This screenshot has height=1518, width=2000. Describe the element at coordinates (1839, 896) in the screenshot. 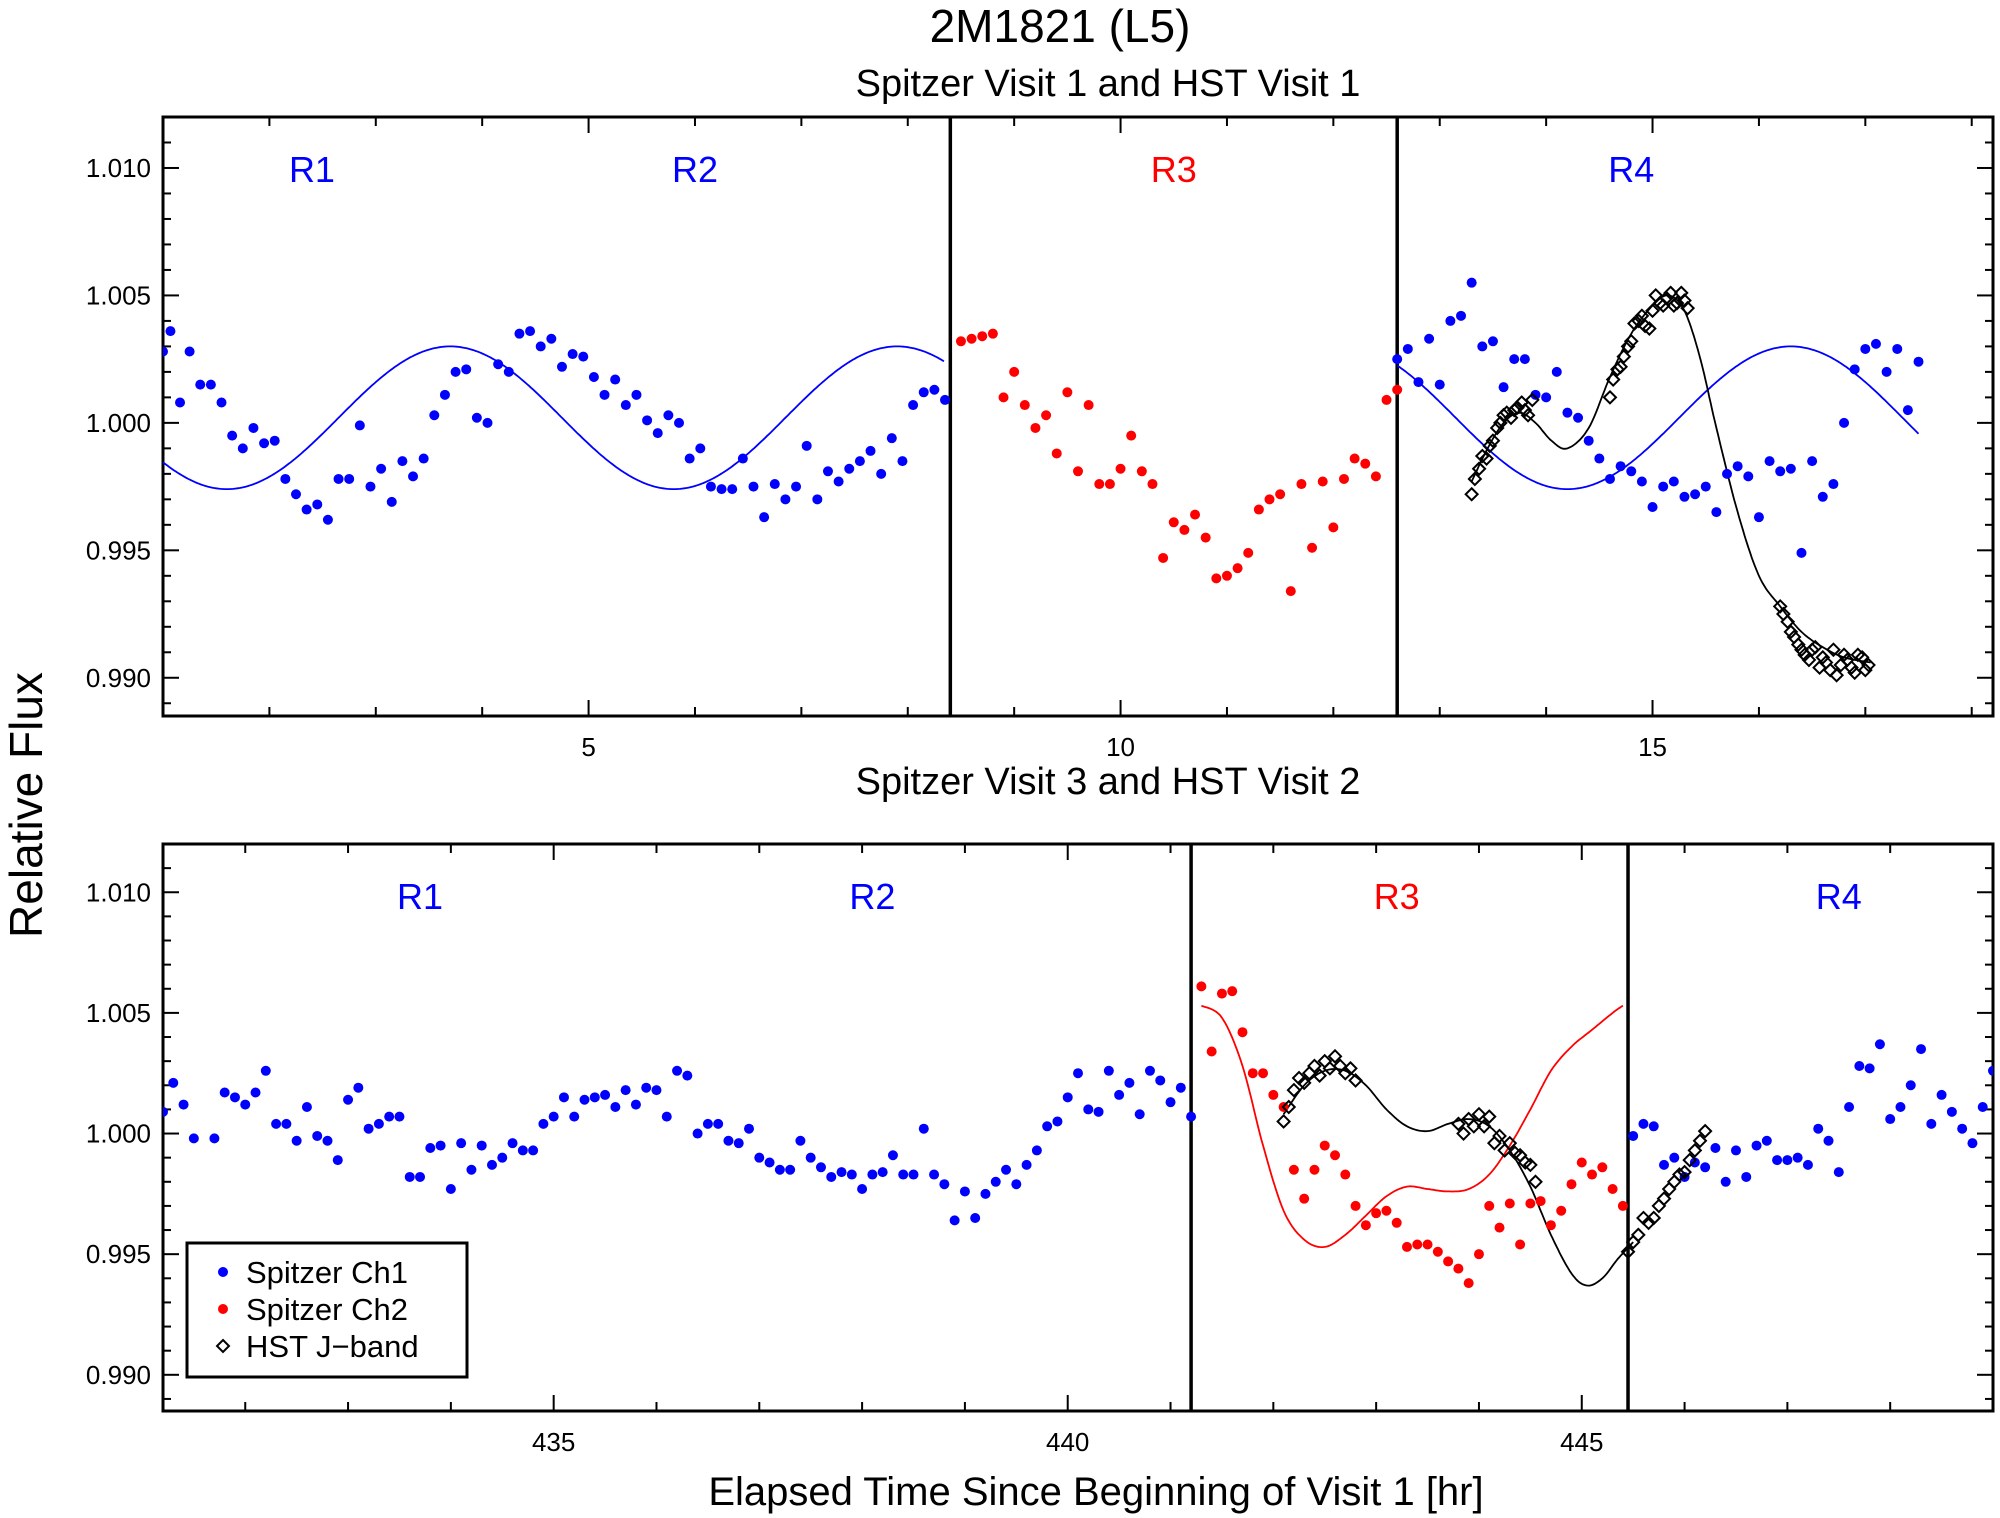

I see `region-label: R4` at that location.